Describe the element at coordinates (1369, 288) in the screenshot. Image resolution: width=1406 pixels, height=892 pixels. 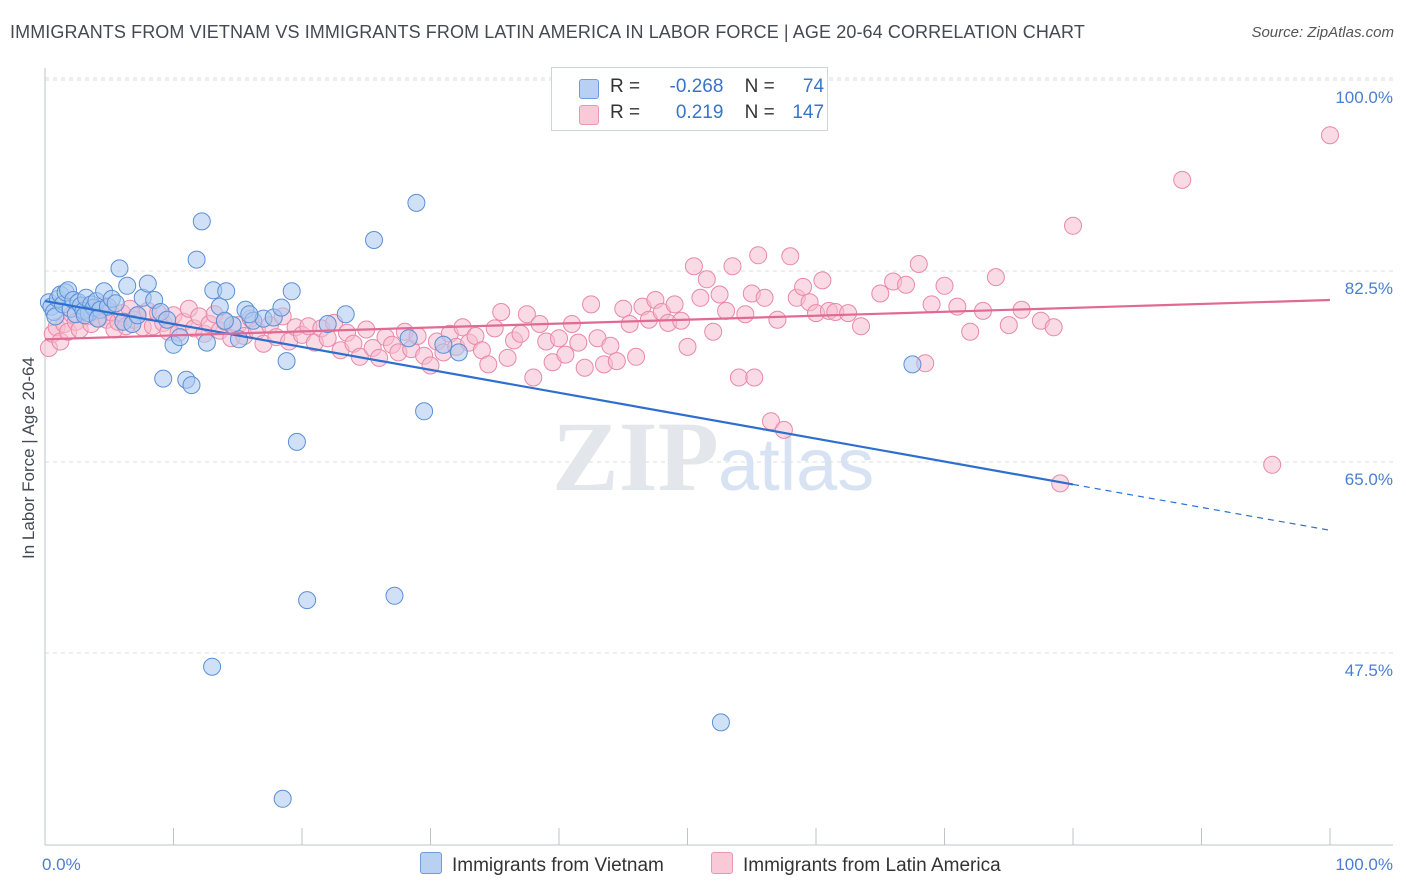
I see `y-tick-label: 82.5%` at that location.